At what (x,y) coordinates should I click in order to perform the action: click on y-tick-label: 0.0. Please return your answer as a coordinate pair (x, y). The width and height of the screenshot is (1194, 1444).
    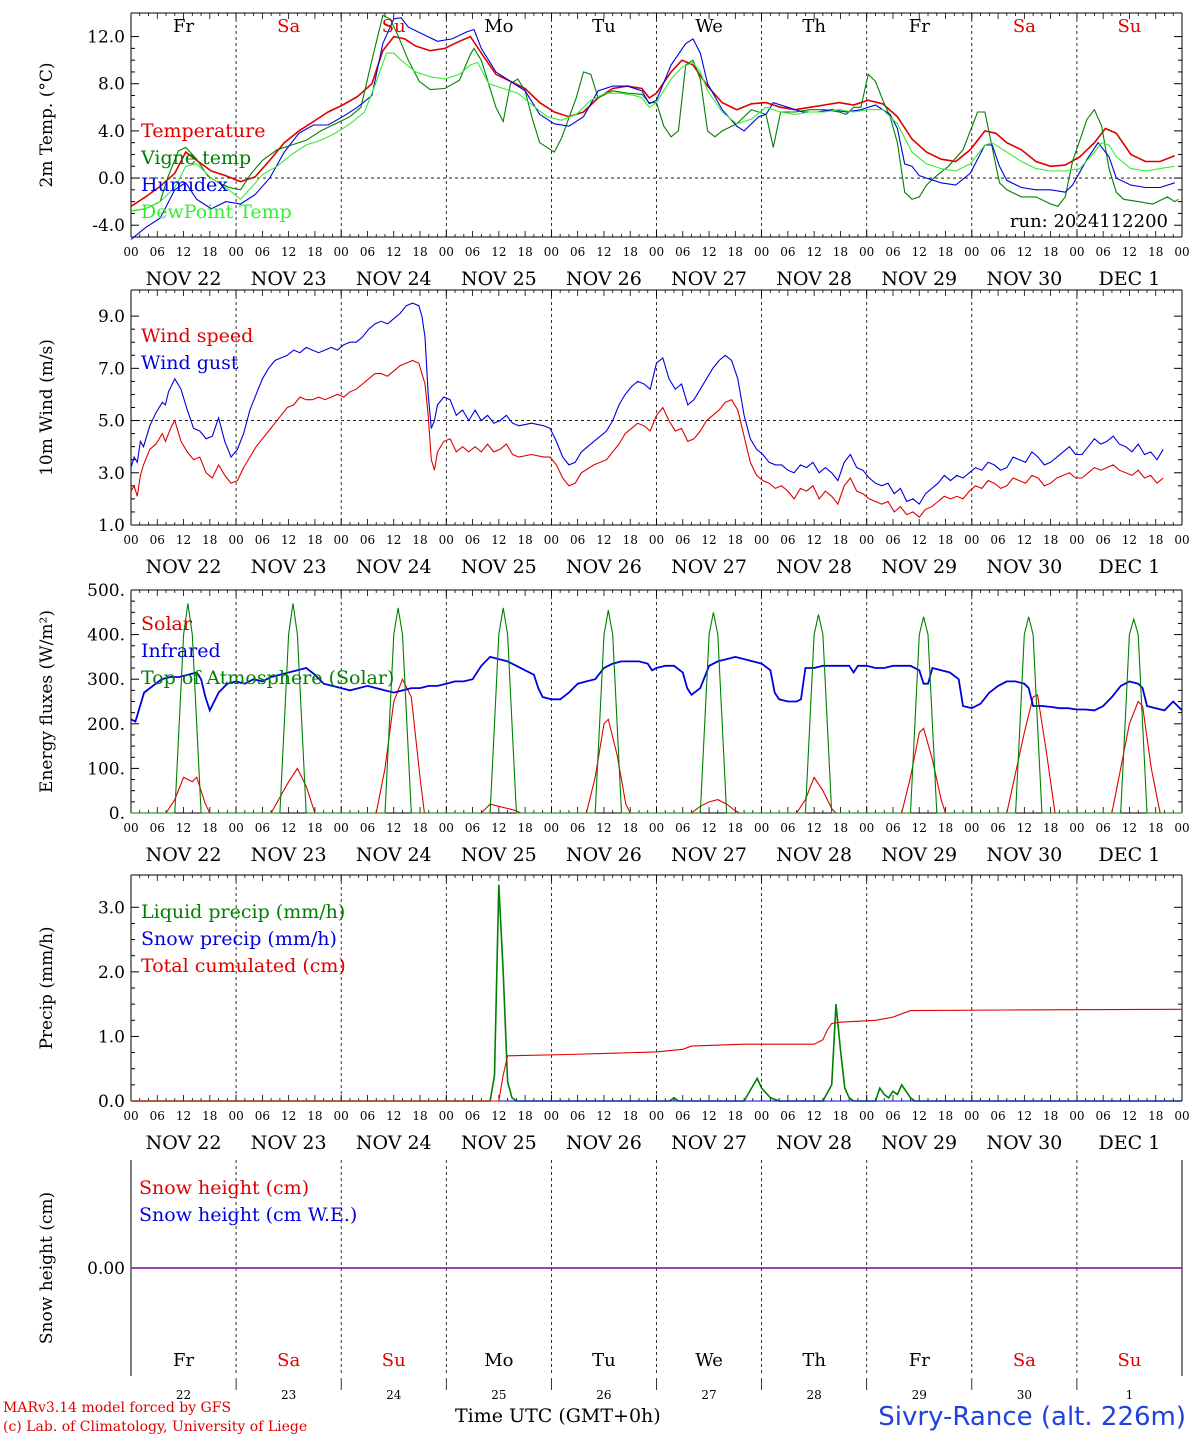
    Looking at the image, I should click on (111, 1102).